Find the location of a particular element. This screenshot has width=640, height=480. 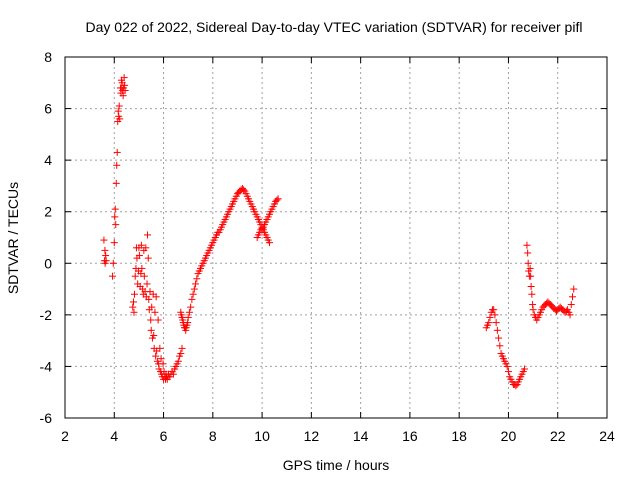

x-tick-label: 10 is located at coordinates (262, 436).